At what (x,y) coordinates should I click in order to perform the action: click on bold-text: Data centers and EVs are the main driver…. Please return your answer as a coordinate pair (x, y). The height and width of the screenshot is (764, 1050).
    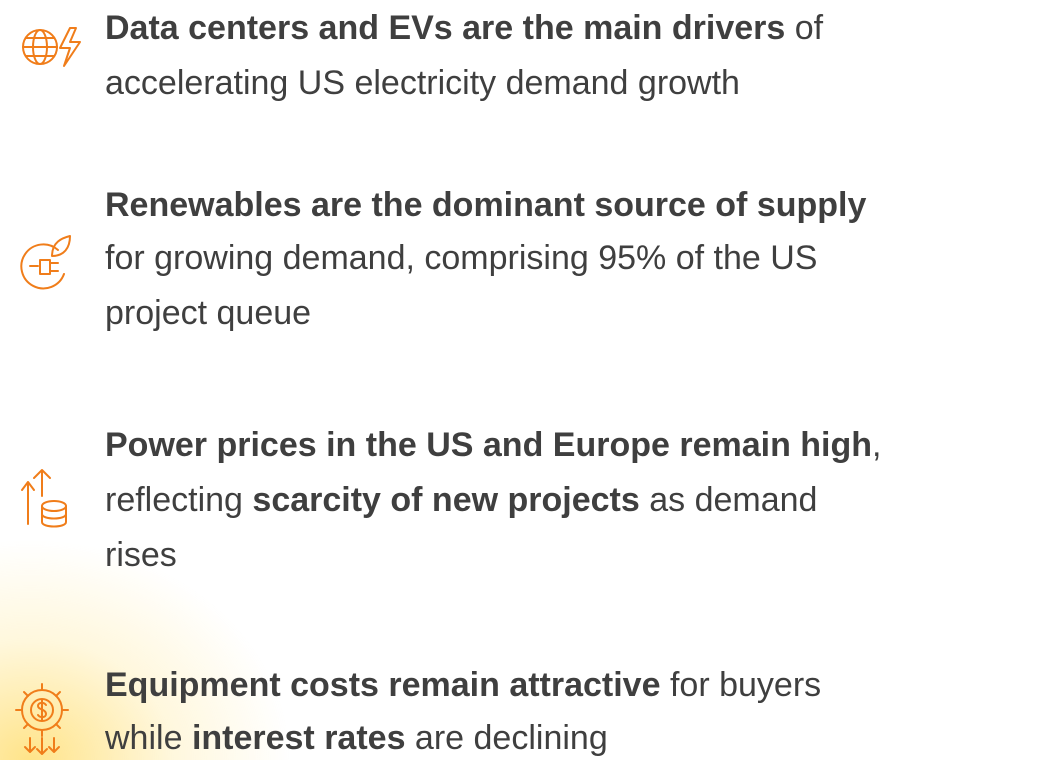
    Looking at the image, I should click on (445, 28).